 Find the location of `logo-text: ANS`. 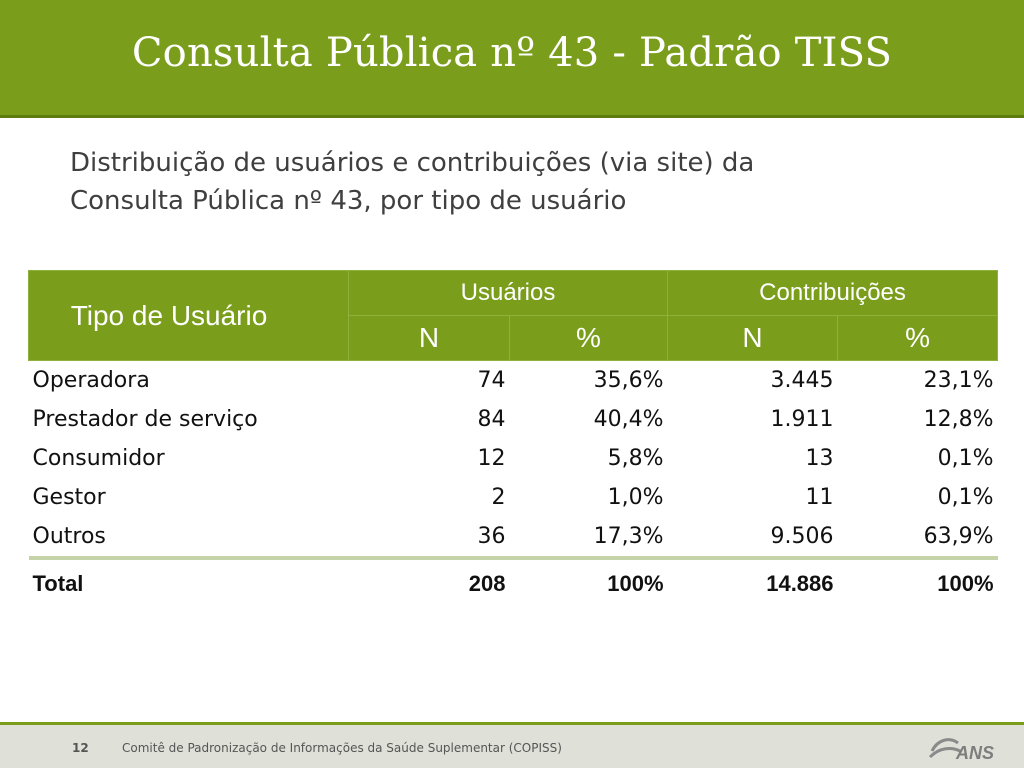

logo-text: ANS is located at coordinates (974, 753).